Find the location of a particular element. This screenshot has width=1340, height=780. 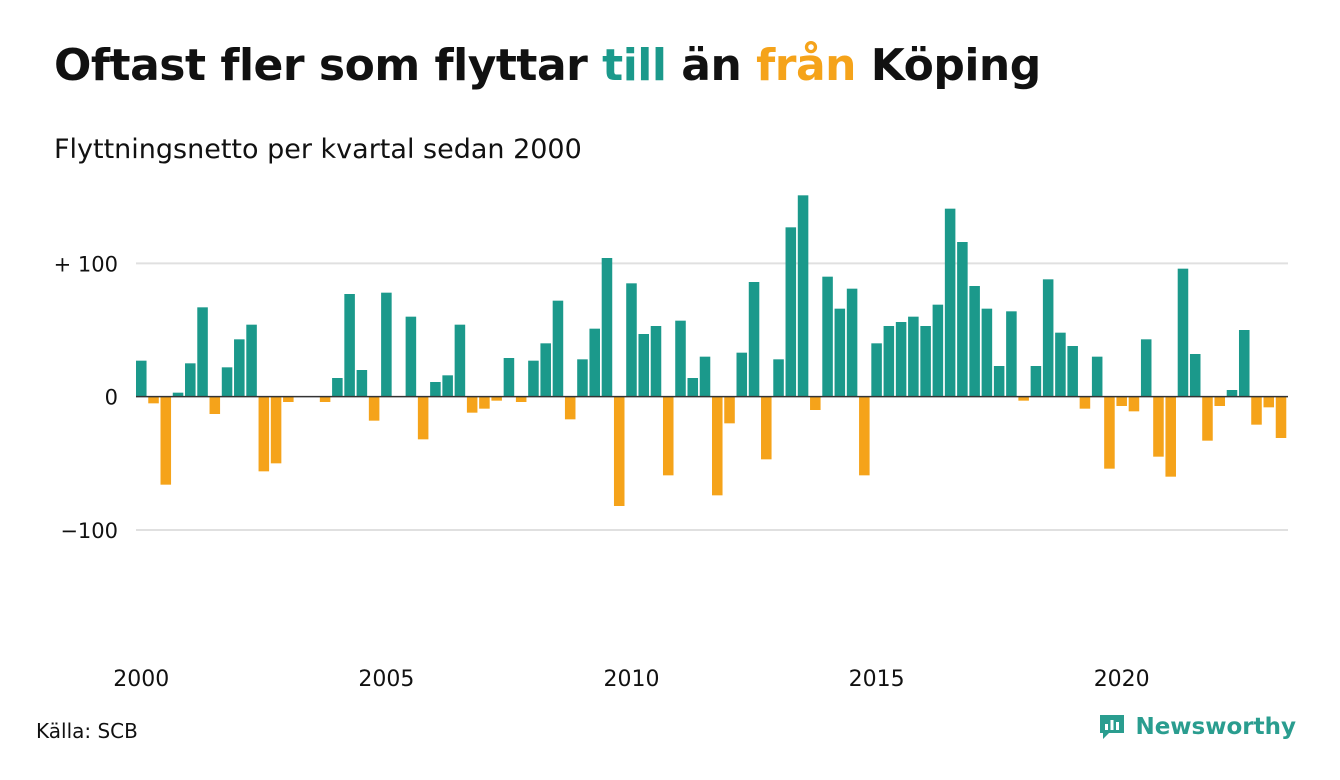

x-tick-label: 2010 is located at coordinates (631, 679).